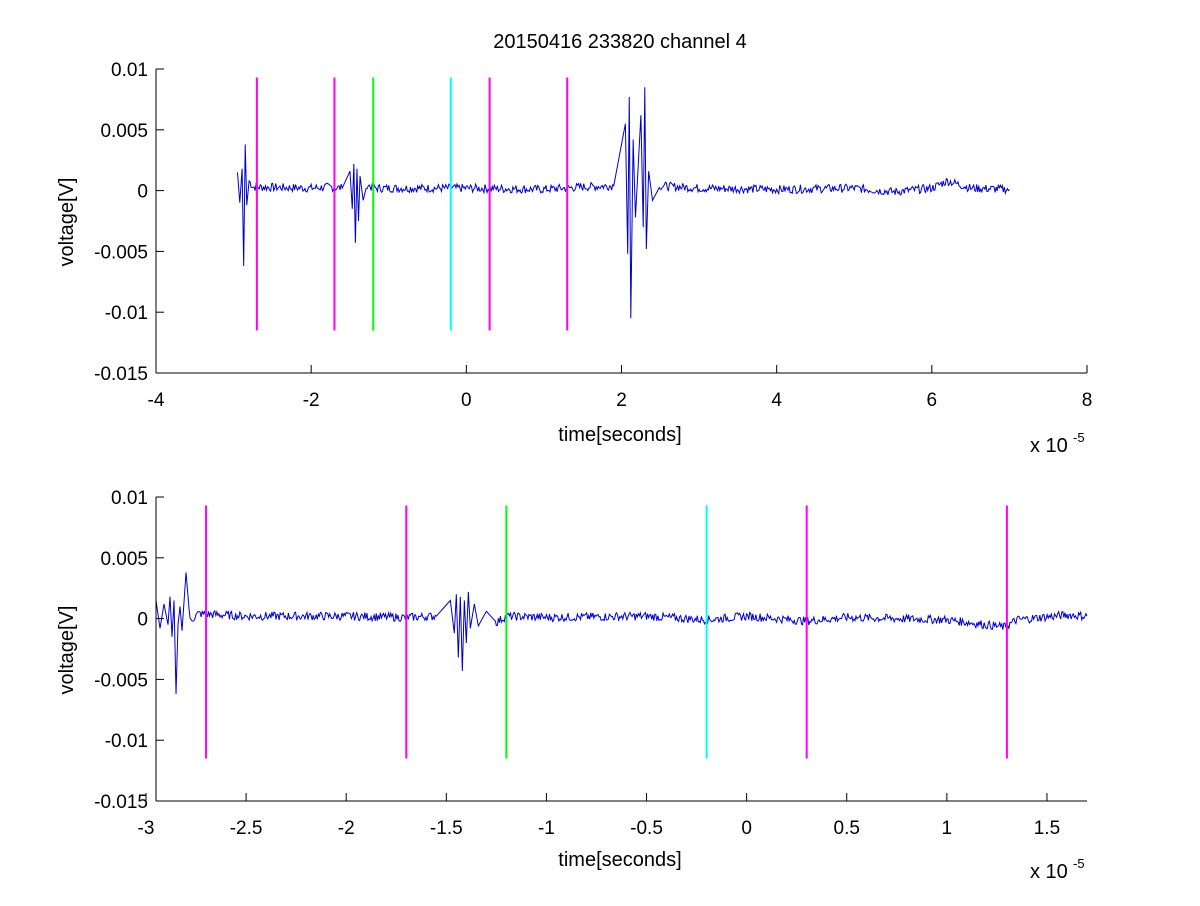  I want to click on bottom-x-tick-label-2: -2, so click(346, 828).